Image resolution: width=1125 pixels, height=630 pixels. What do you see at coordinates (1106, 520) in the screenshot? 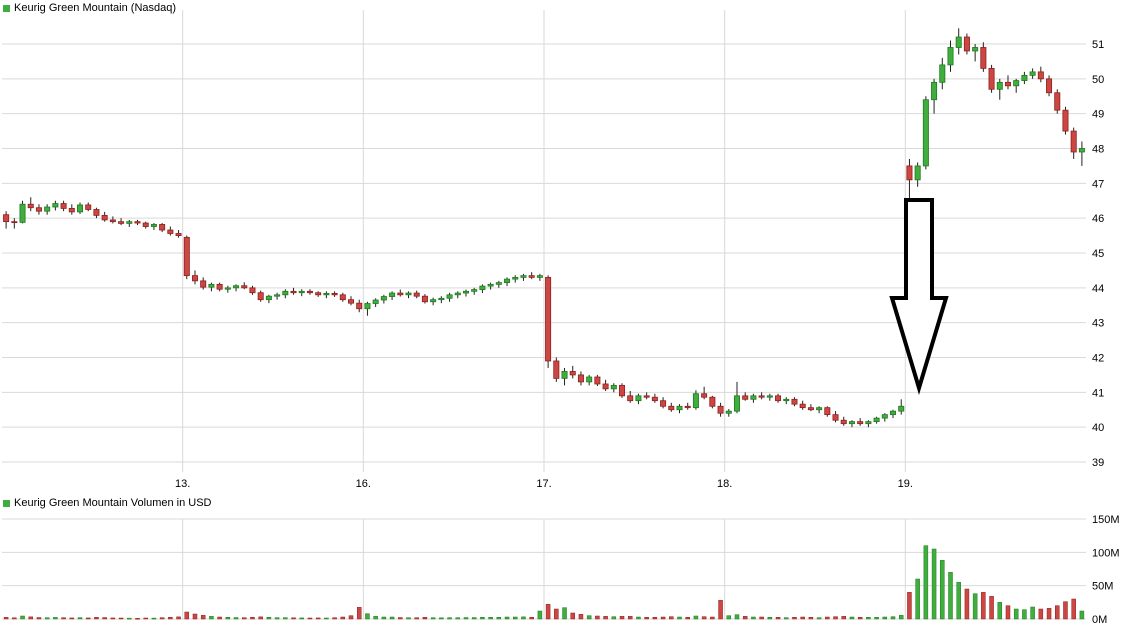
I see `volume-axis-label: 150M` at bounding box center [1106, 520].